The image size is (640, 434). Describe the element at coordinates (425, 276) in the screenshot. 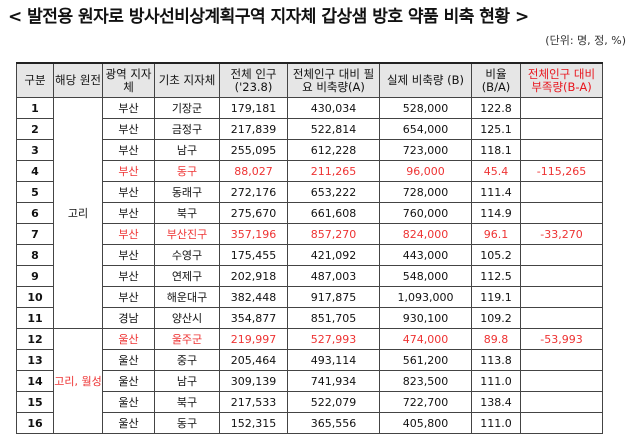

I see `stock-cell: 548,000` at that location.